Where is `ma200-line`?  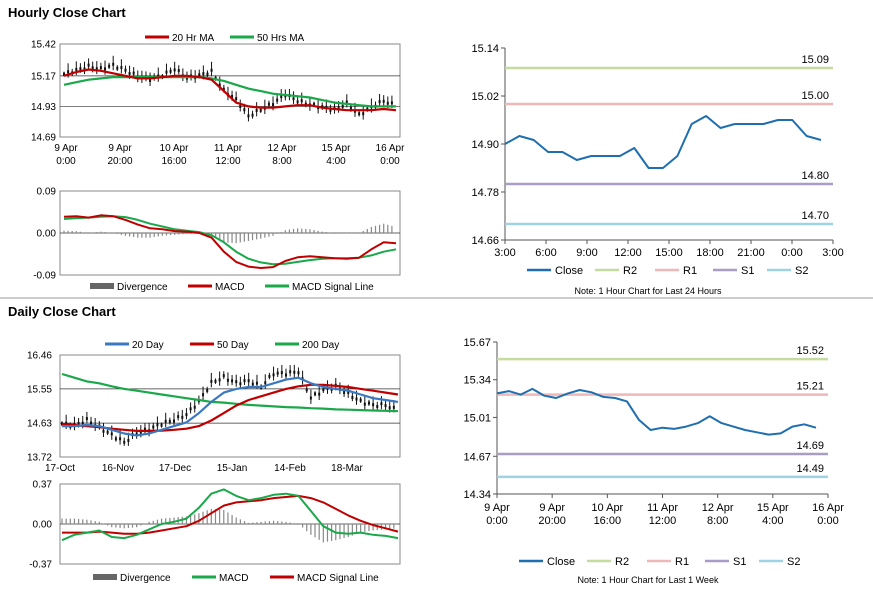 ma200-line is located at coordinates (230, 392).